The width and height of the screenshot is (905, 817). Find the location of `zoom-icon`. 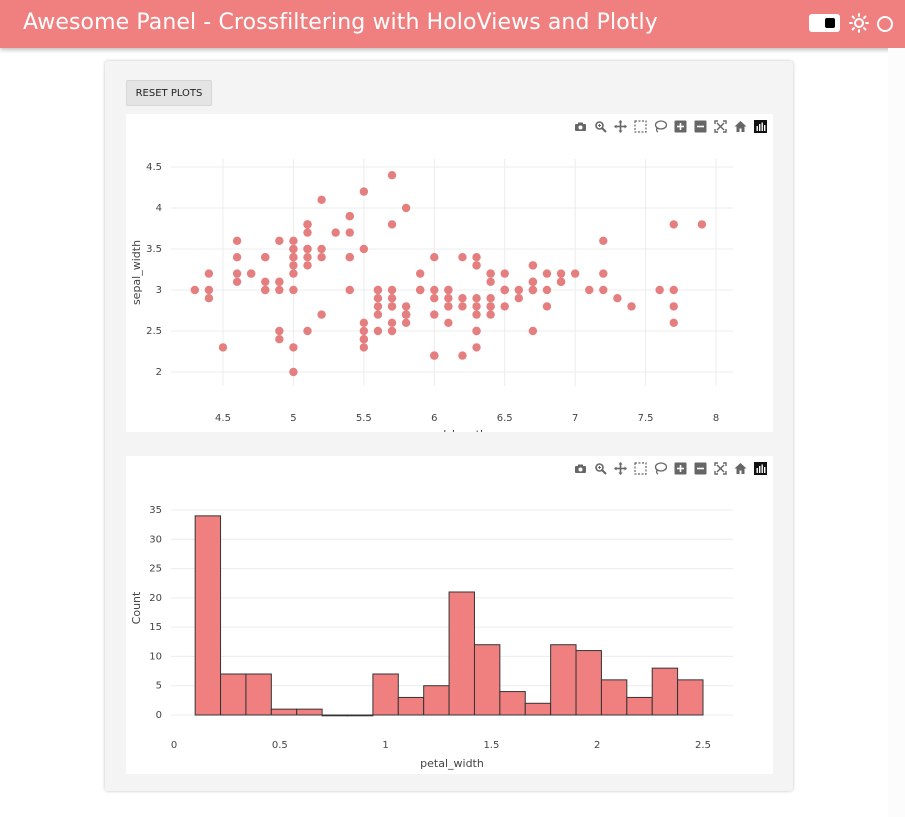

zoom-icon is located at coordinates (600, 468).